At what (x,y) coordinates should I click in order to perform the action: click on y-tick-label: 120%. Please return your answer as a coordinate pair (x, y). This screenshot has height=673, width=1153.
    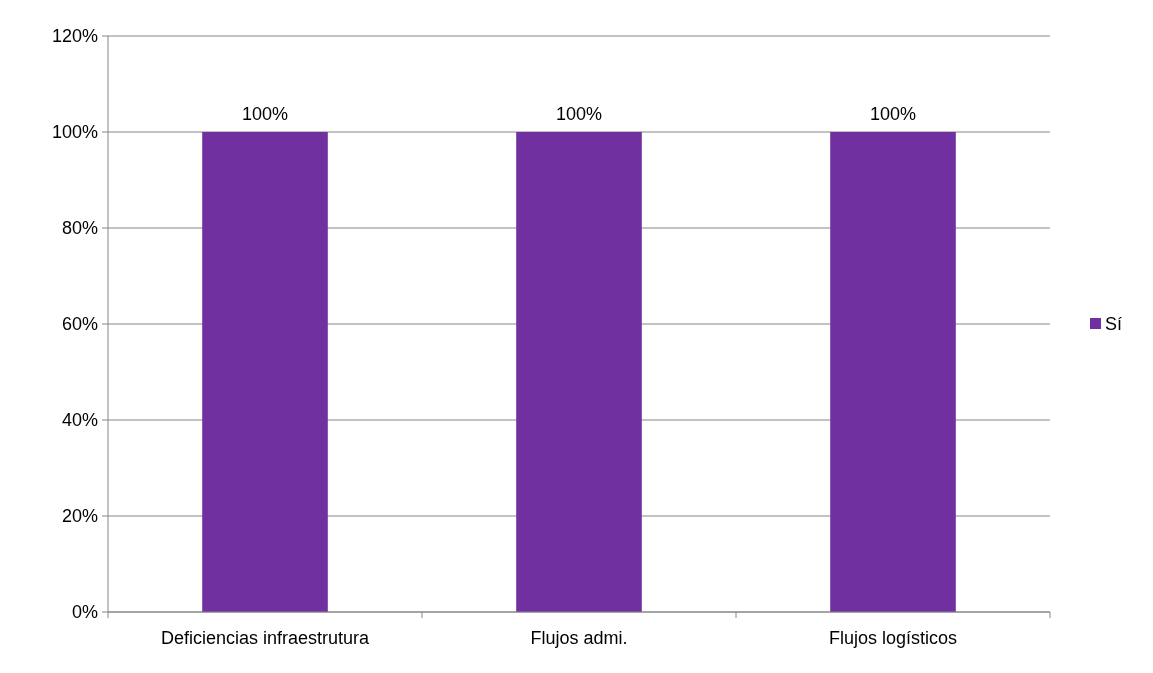
    Looking at the image, I should click on (74, 36).